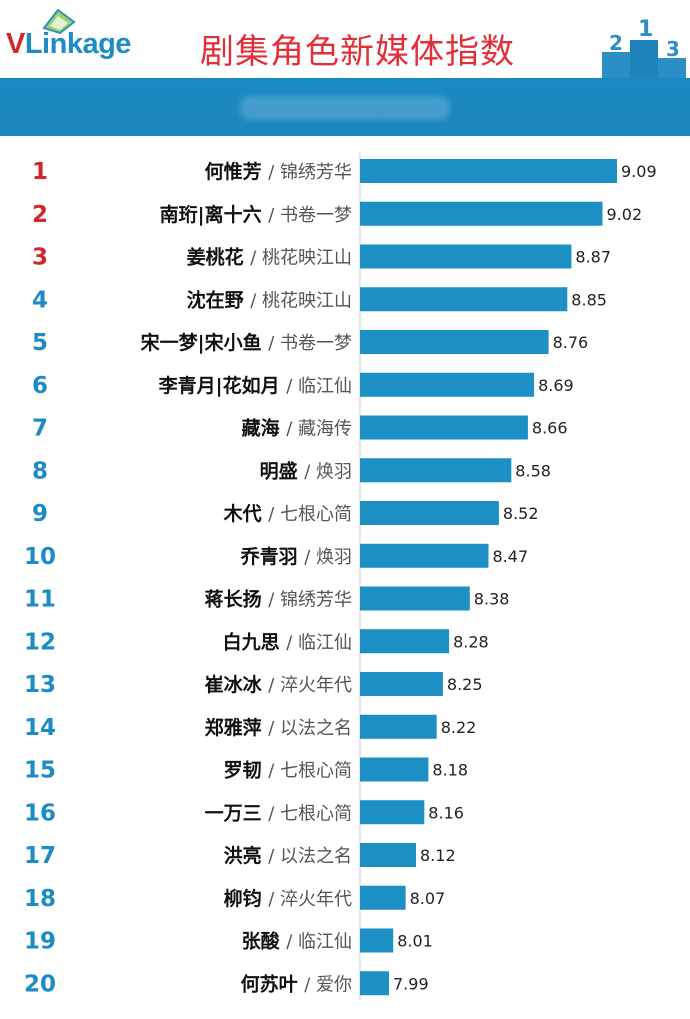  What do you see at coordinates (328, 984) in the screenshot?
I see `drama-title: / 爱你` at bounding box center [328, 984].